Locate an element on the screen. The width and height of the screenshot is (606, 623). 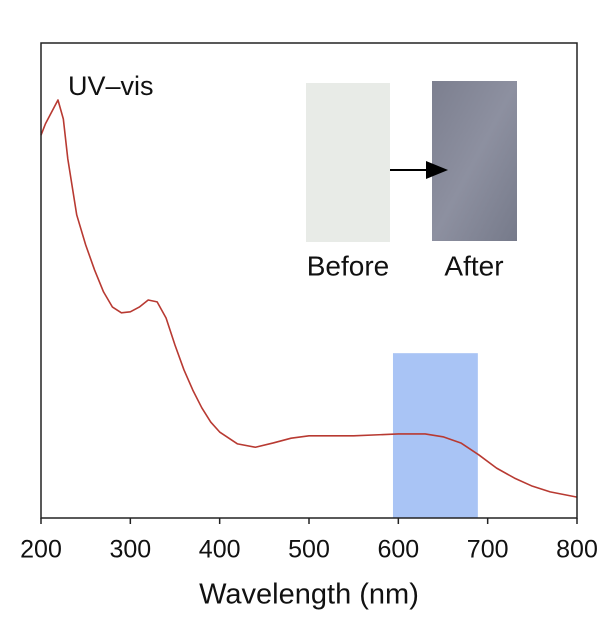
x-tick-label: 700 is located at coordinates (488, 550).